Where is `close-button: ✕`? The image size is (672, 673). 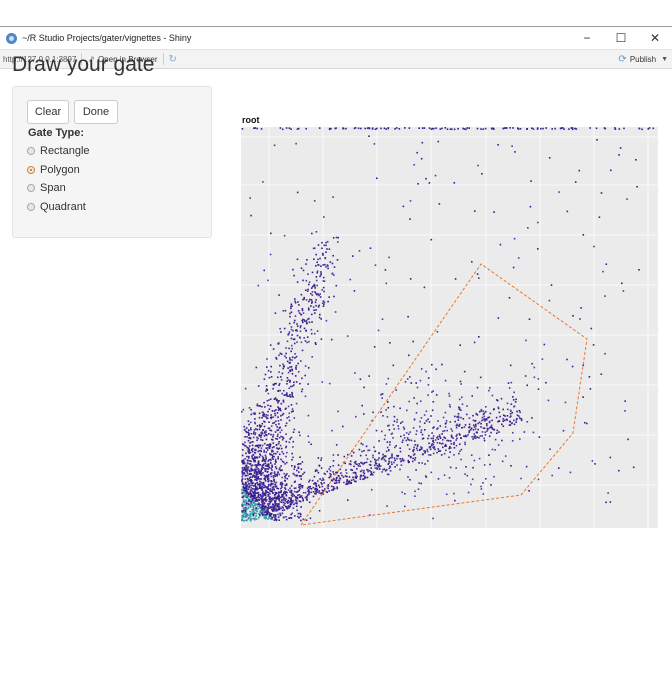 close-button: ✕ is located at coordinates (655, 38).